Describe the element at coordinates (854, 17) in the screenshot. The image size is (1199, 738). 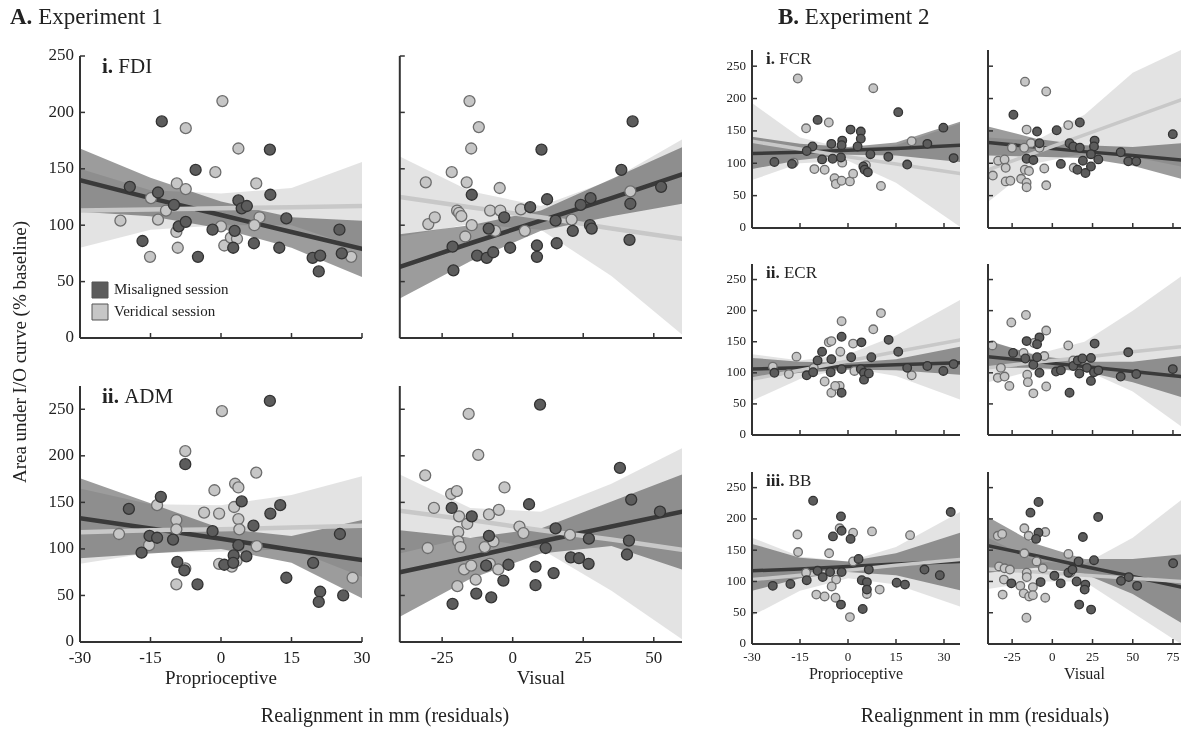
I see `text: B. Experiment 2` at that location.